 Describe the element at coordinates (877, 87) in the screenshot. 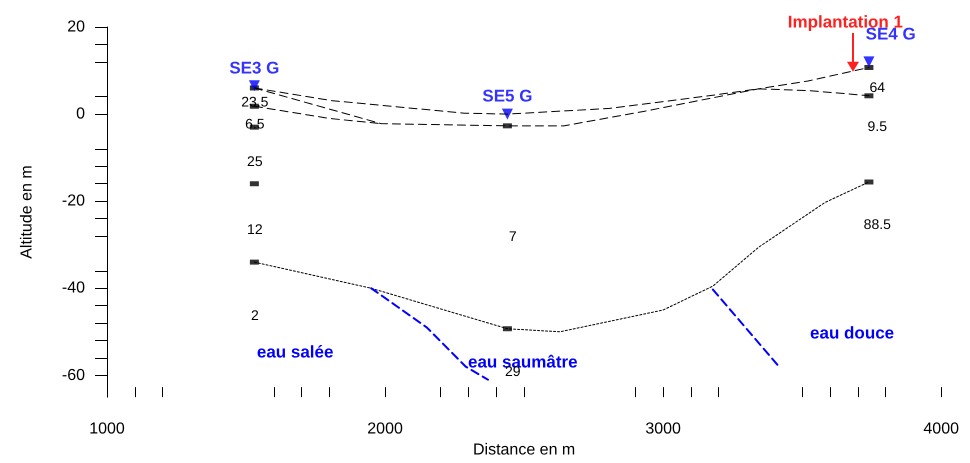

I see `annotation: 64` at that location.